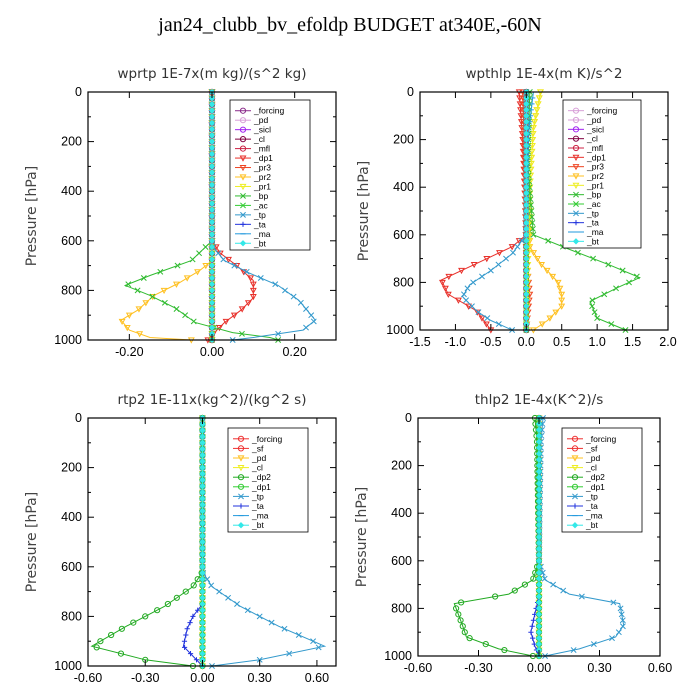  I want to click on y-tick-label: 800, so click(71, 290).